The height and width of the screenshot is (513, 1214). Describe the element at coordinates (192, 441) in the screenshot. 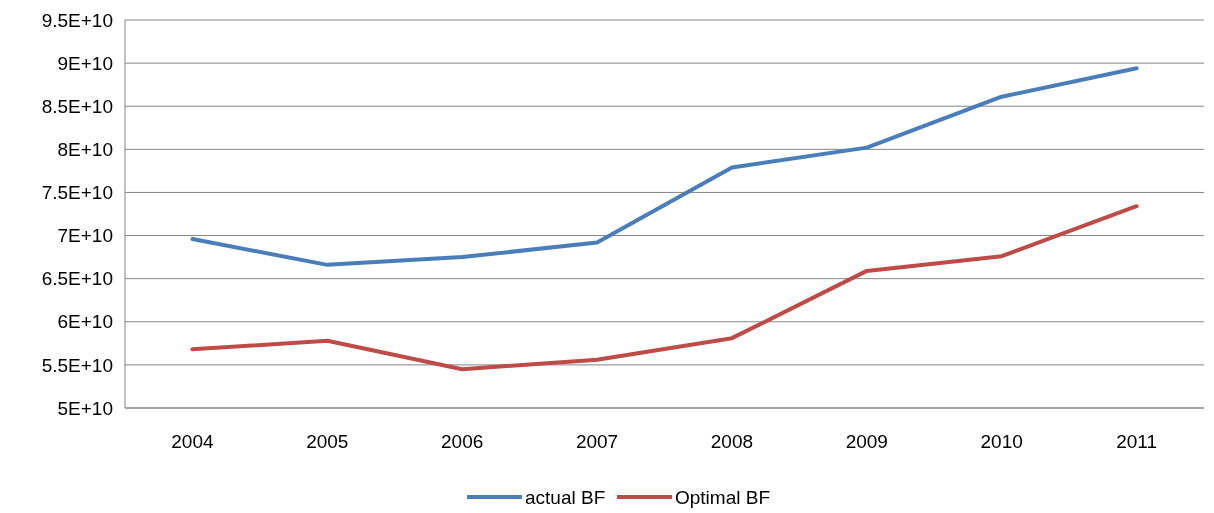

I see `x-tick-label: 2004` at that location.